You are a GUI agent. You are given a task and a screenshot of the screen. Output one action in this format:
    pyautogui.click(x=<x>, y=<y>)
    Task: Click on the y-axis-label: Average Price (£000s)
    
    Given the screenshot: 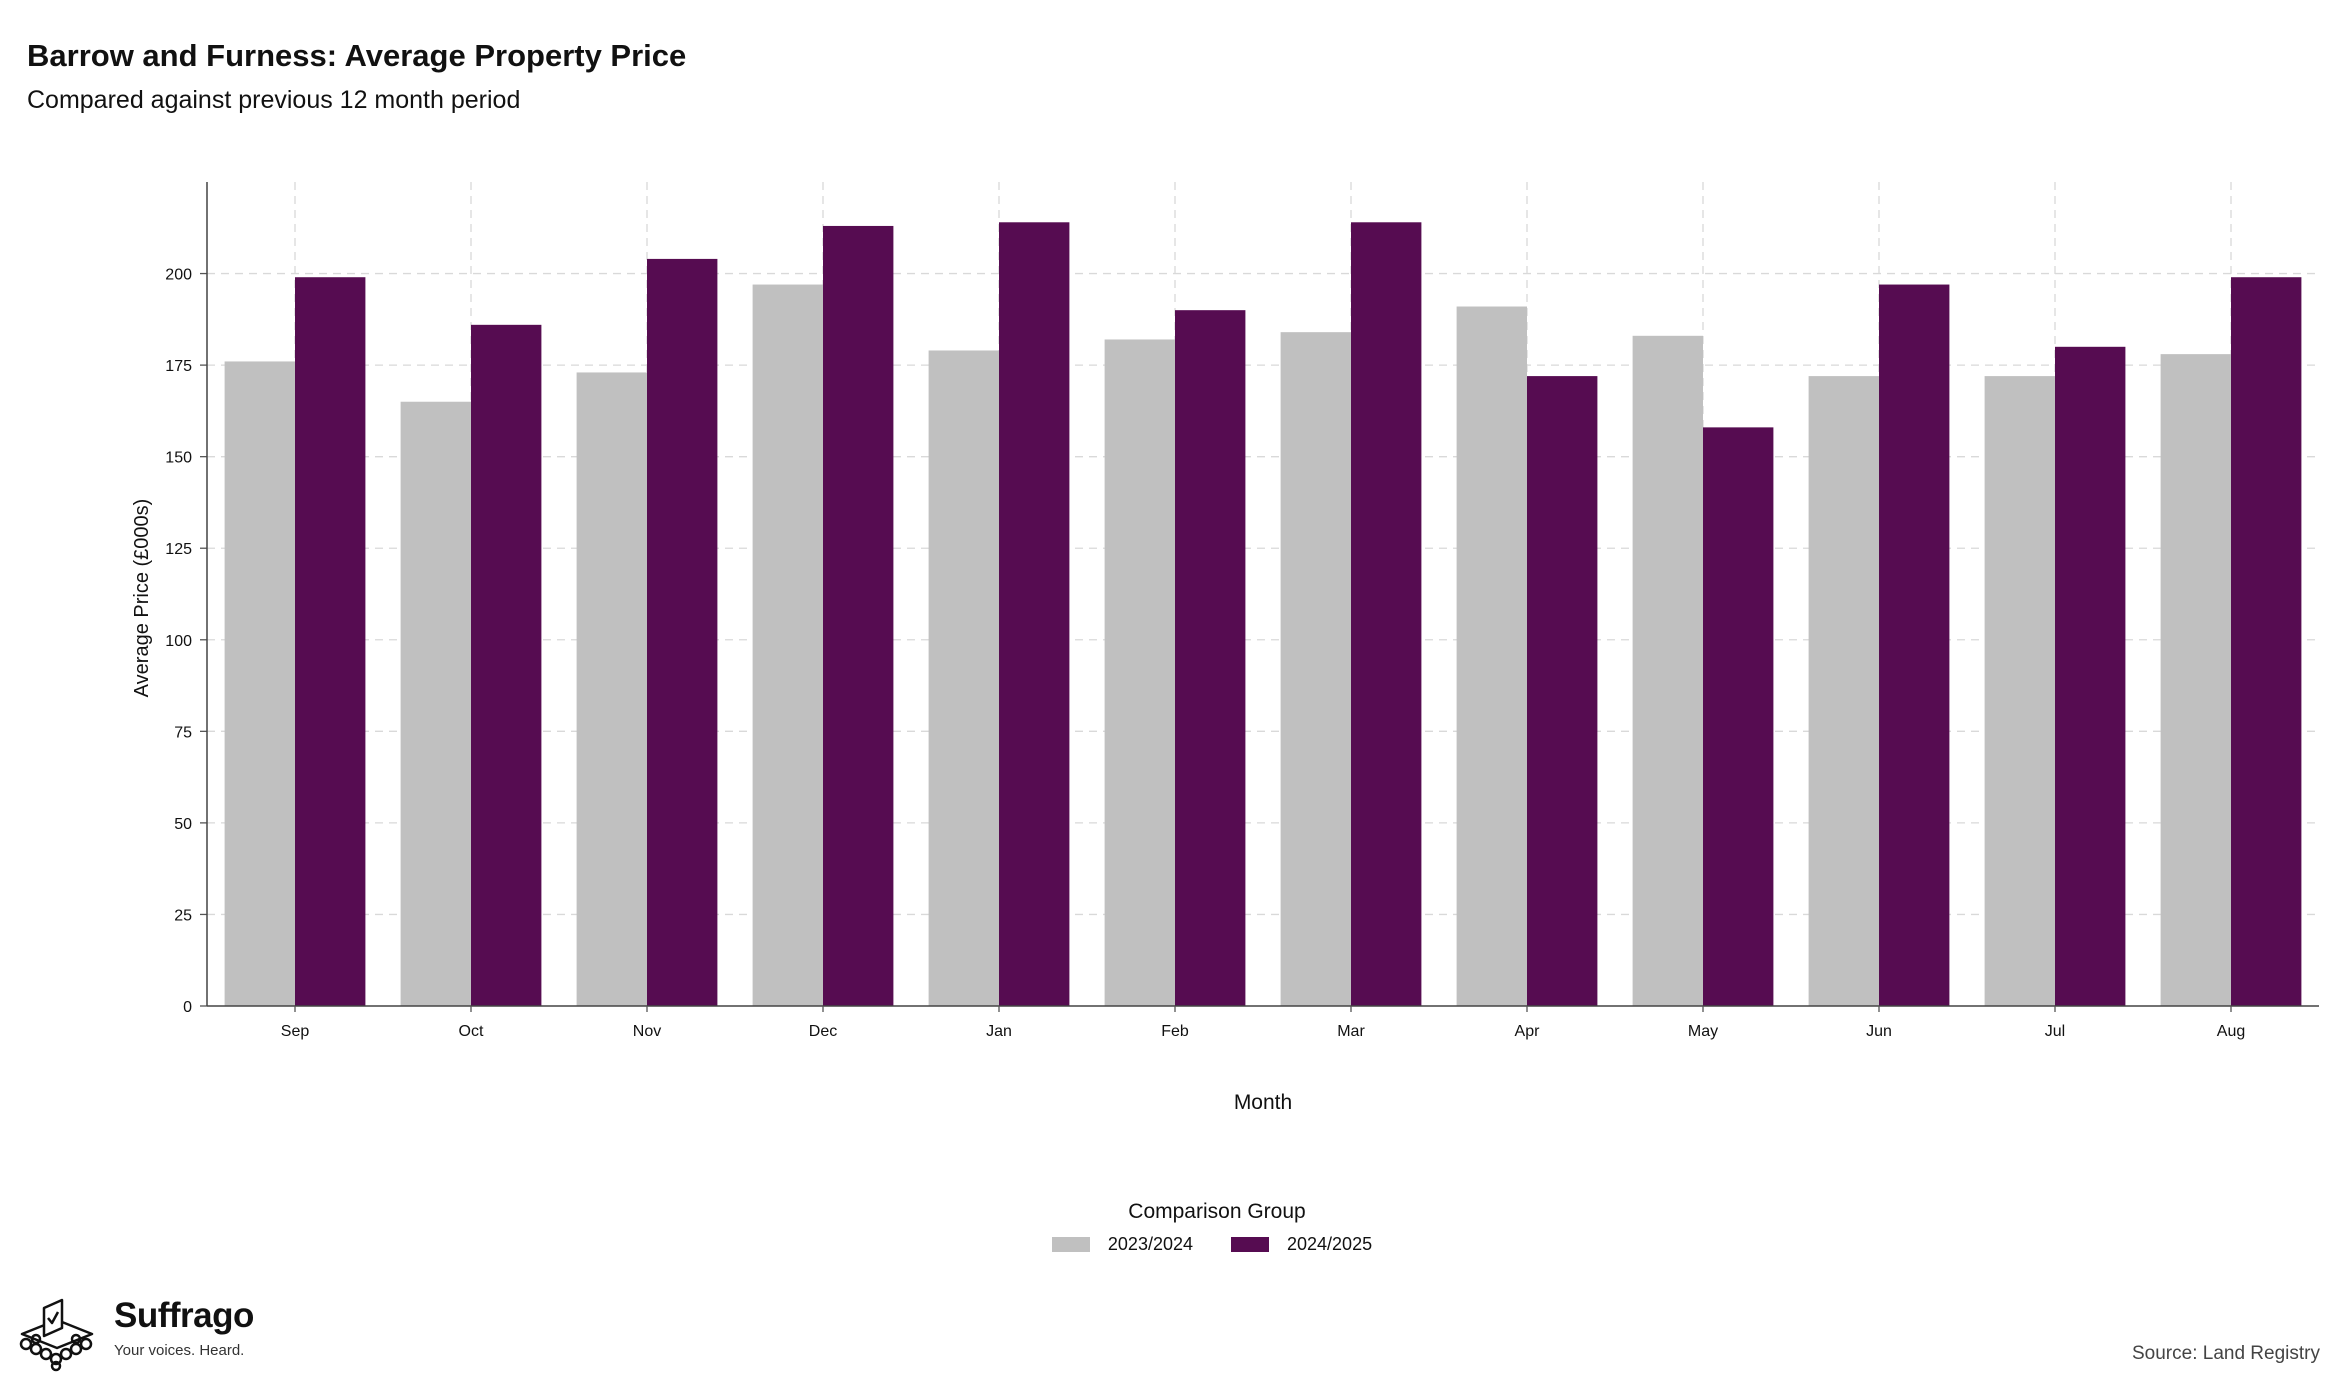 What is the action you would take?
    pyautogui.click(x=142, y=598)
    